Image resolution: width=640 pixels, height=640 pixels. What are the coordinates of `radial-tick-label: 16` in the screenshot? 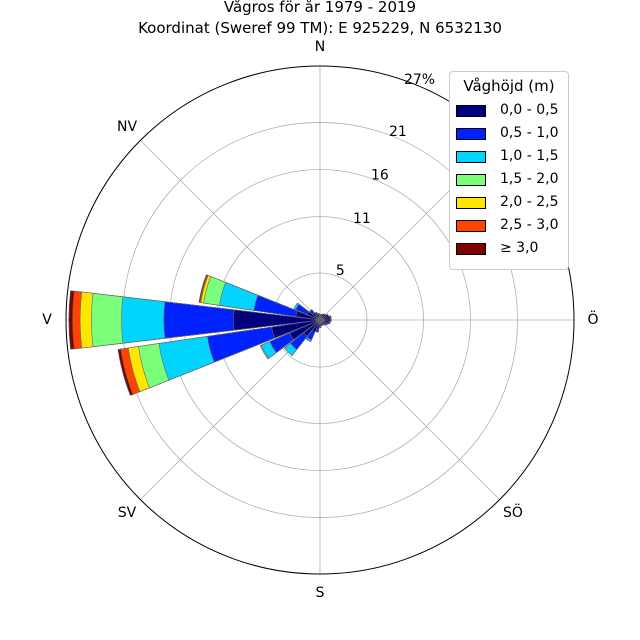 It's located at (380, 175).